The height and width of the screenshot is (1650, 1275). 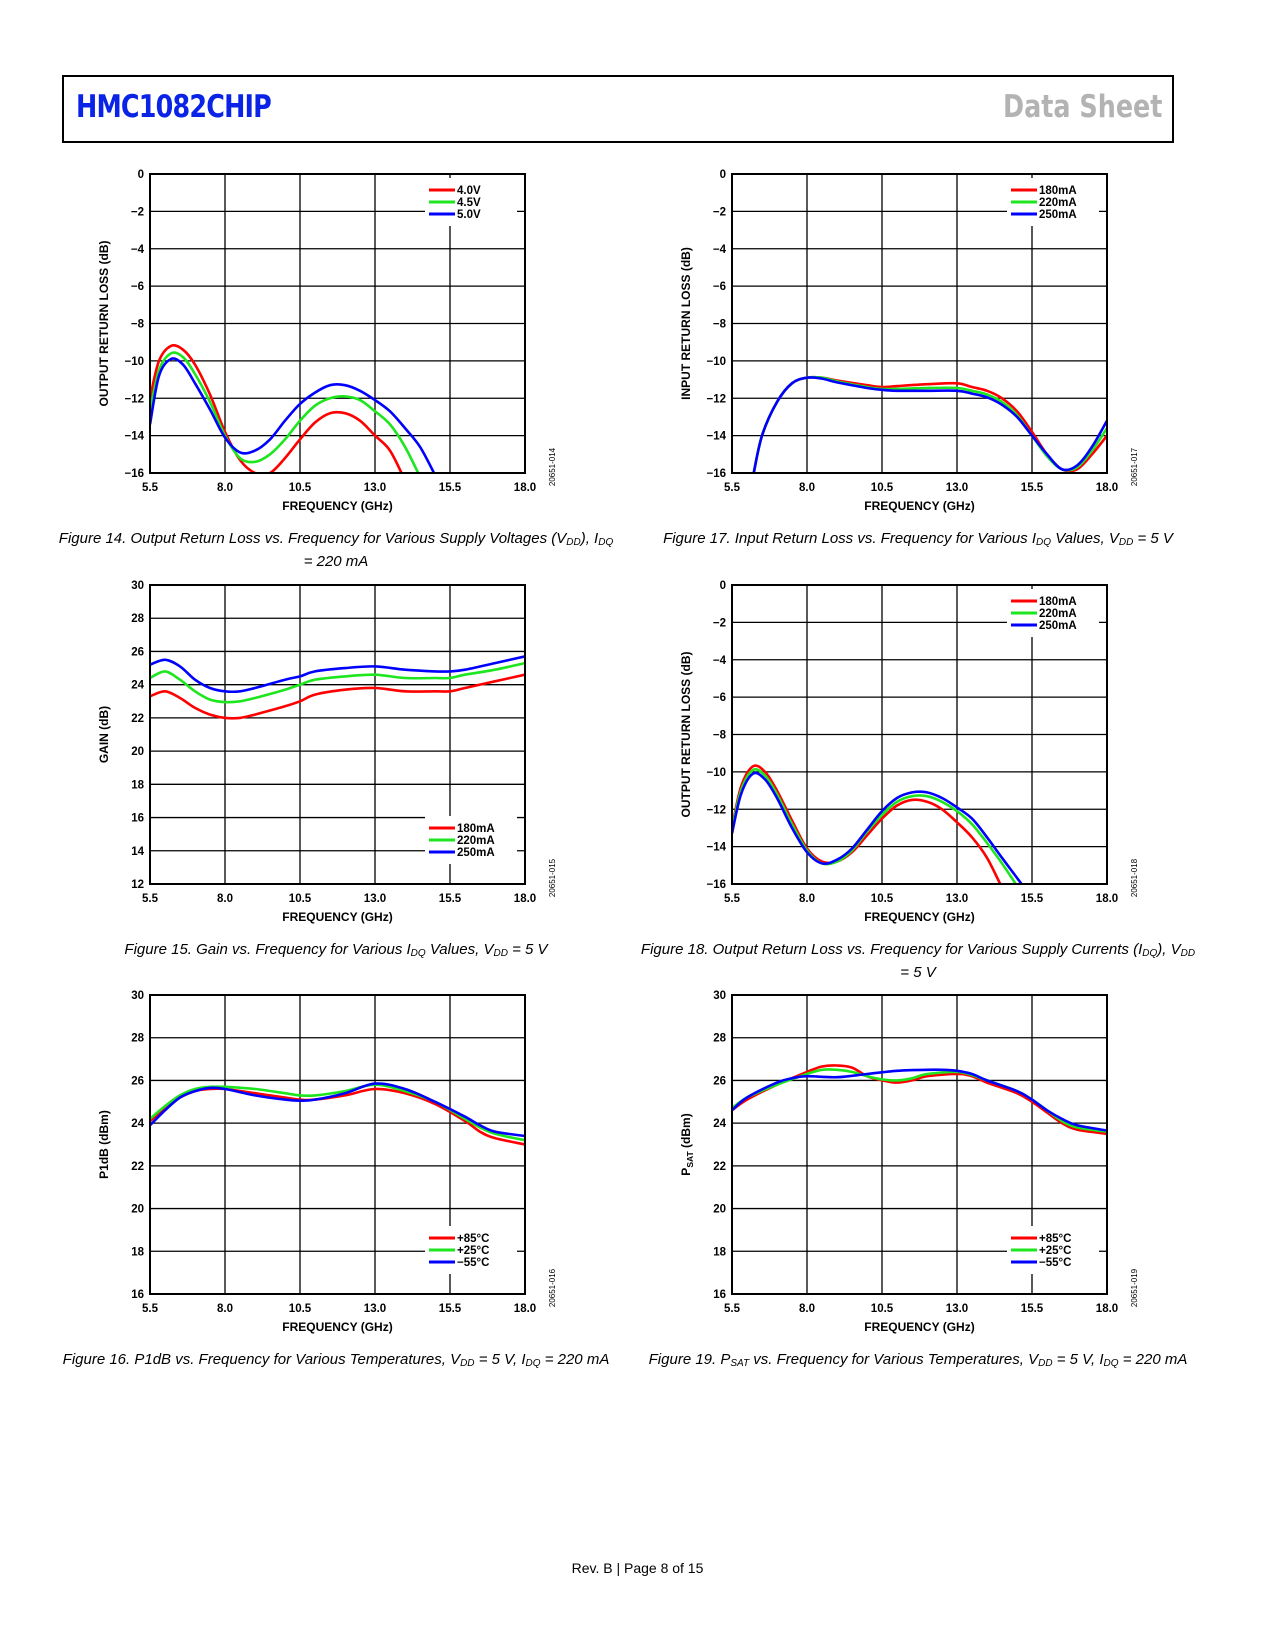 I want to click on figure-id: 20651-017, so click(x=1134, y=466).